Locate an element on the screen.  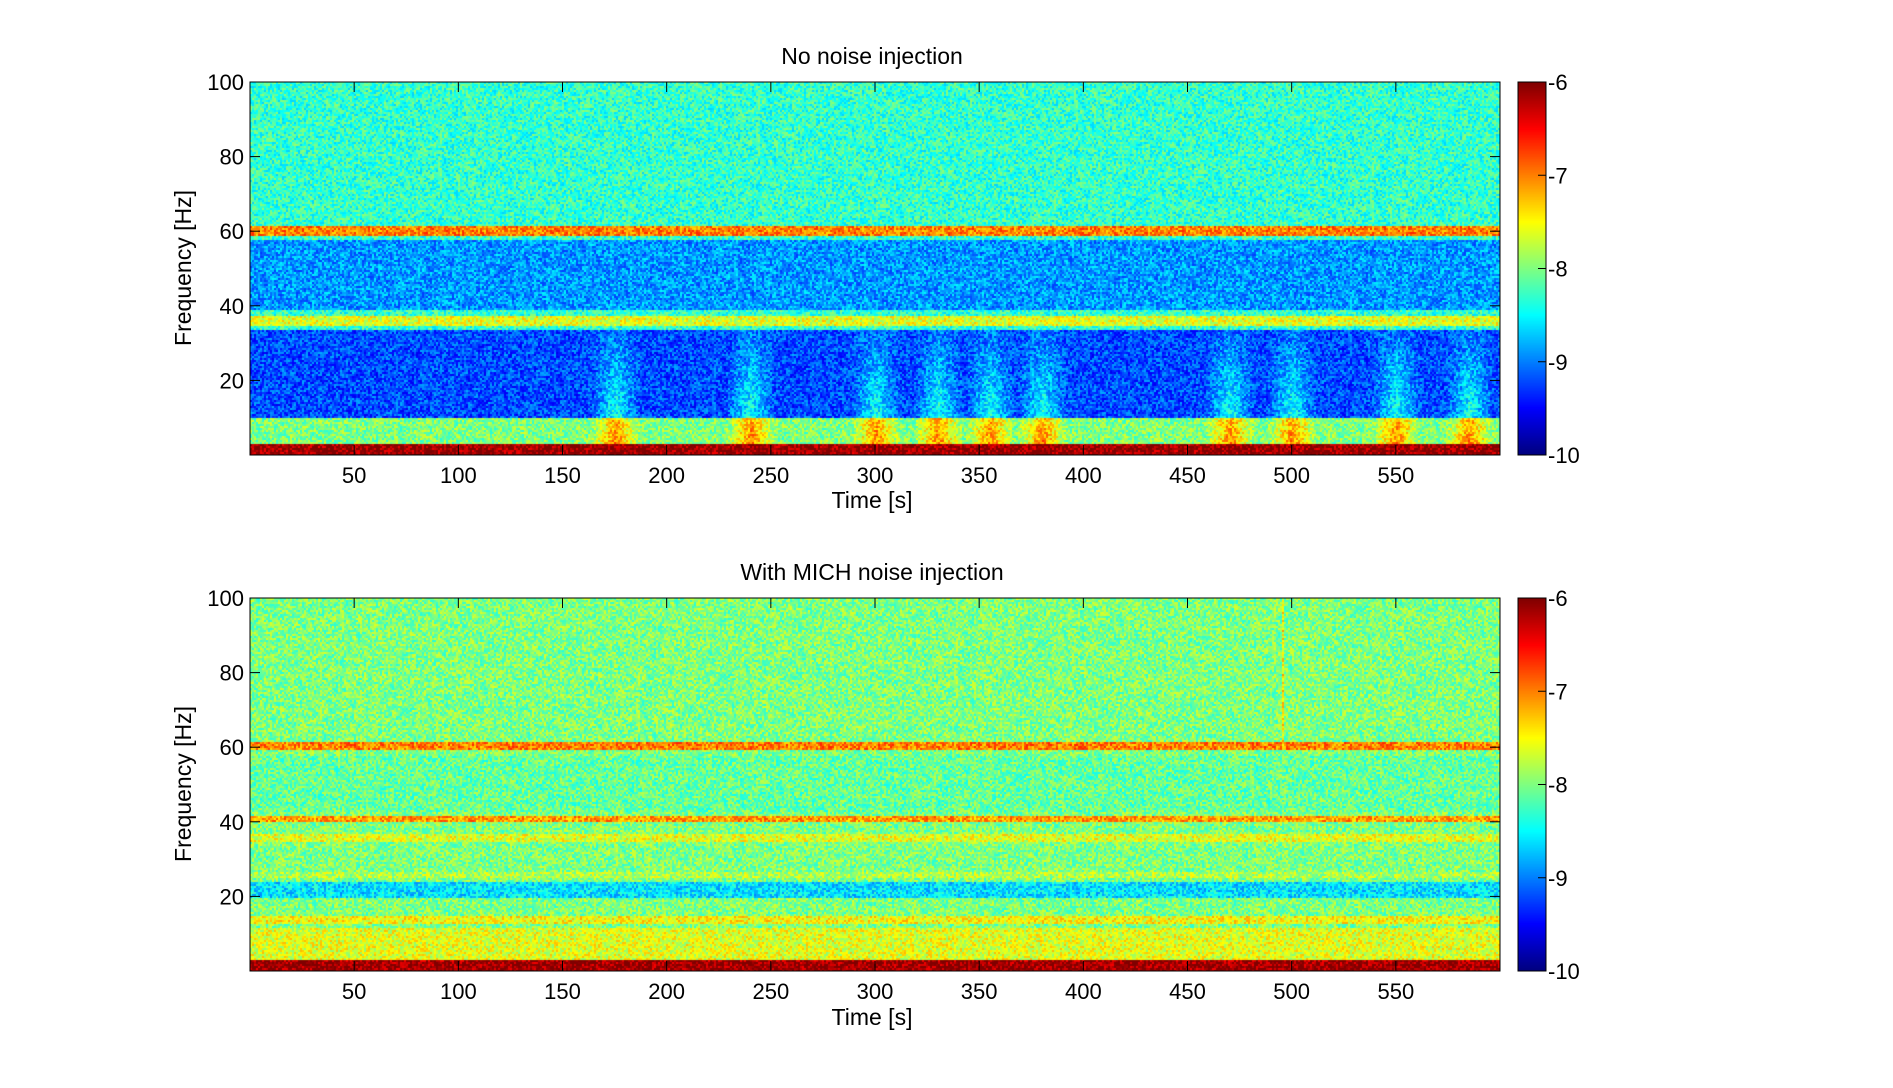
chart-title: No noise injection is located at coordinates (872, 56).